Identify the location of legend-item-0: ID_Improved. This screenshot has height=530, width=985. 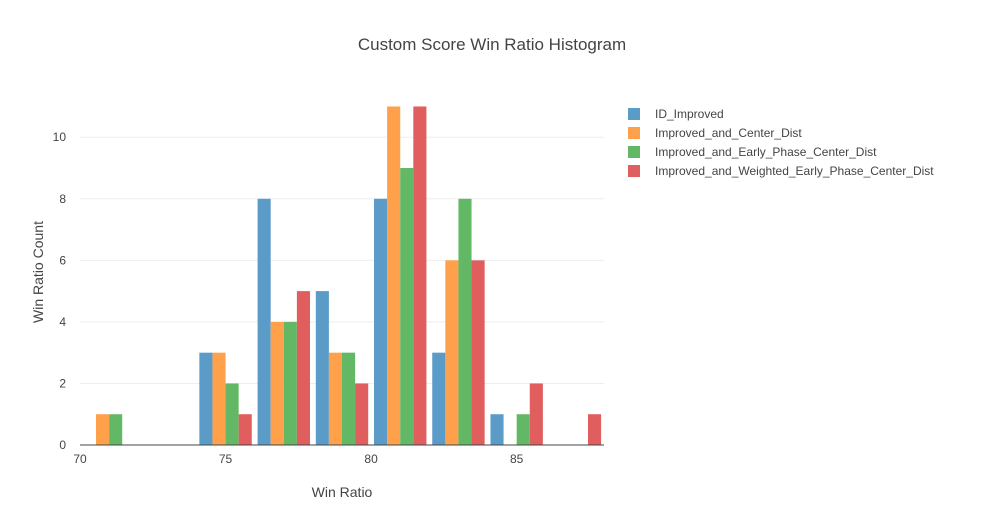
(676, 114).